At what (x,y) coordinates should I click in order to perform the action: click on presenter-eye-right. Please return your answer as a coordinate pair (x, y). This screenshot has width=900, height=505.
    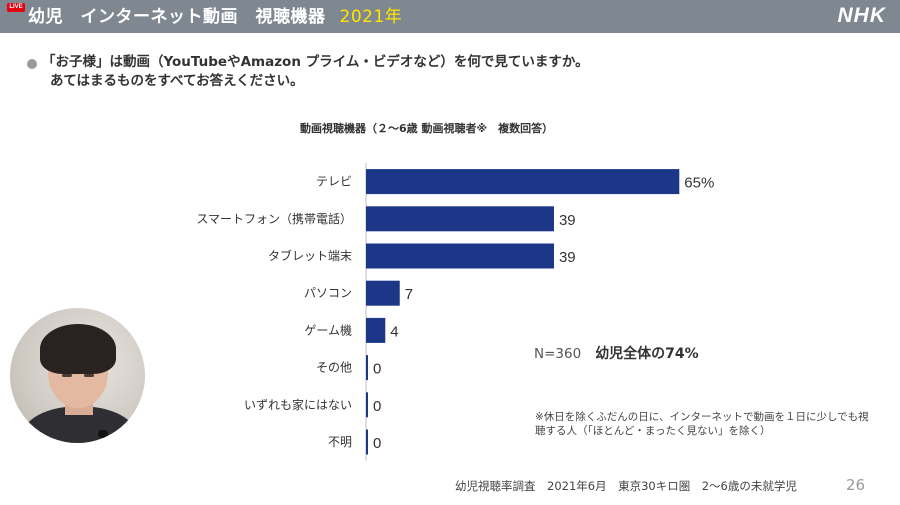
    Looking at the image, I should click on (89, 375).